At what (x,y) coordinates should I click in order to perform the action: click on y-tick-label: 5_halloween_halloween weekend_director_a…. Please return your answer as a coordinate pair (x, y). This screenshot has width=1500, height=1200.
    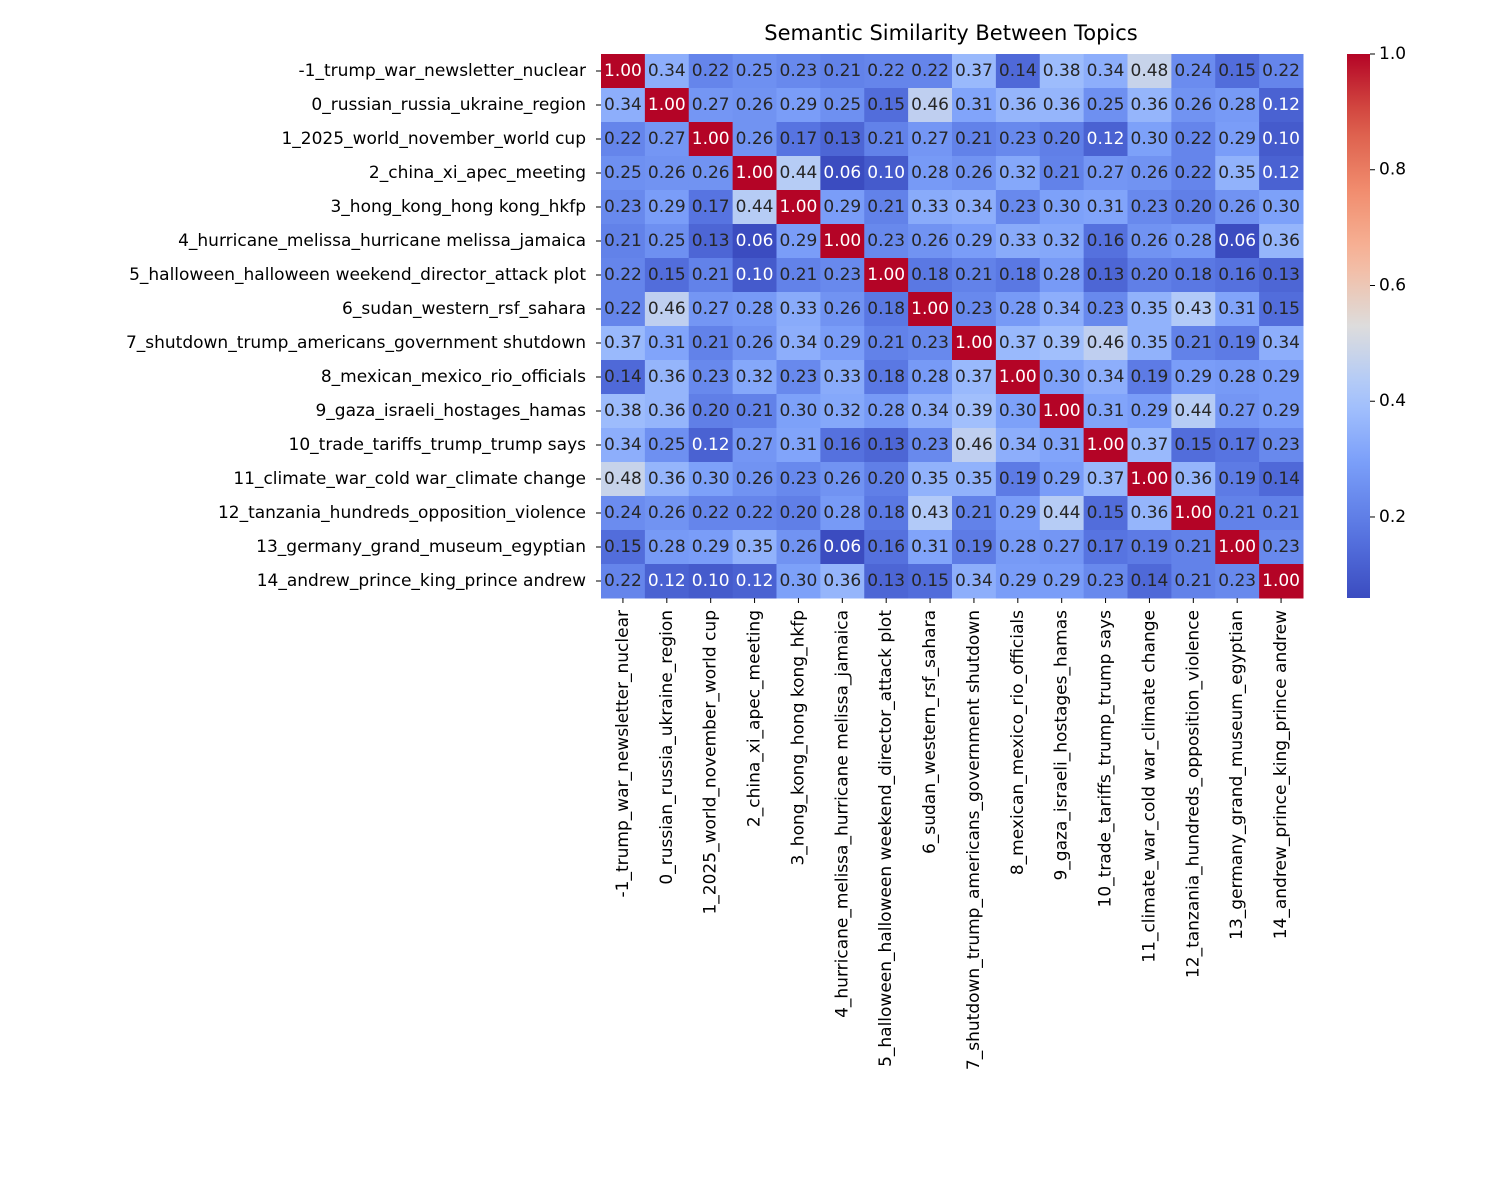
    Looking at the image, I should click on (357, 275).